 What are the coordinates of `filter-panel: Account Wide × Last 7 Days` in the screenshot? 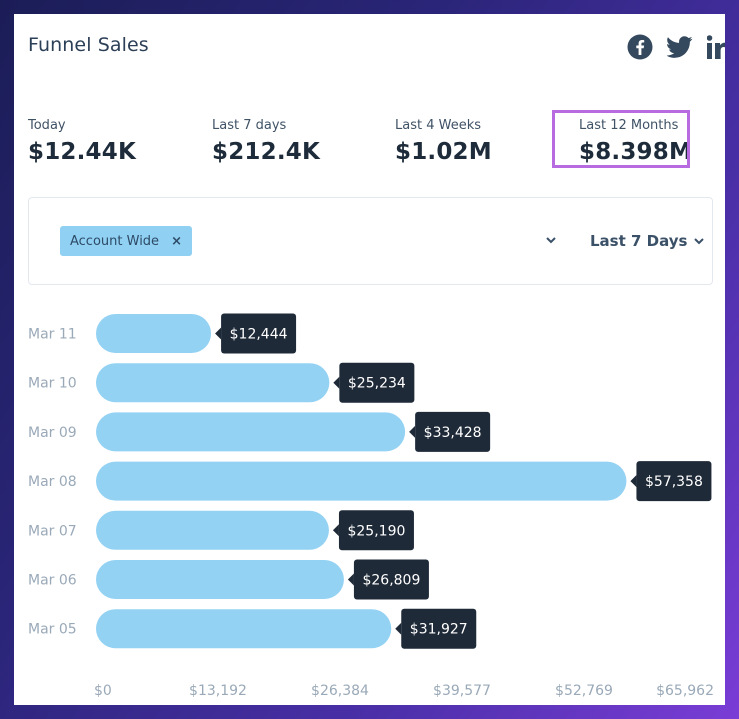 It's located at (370, 241).